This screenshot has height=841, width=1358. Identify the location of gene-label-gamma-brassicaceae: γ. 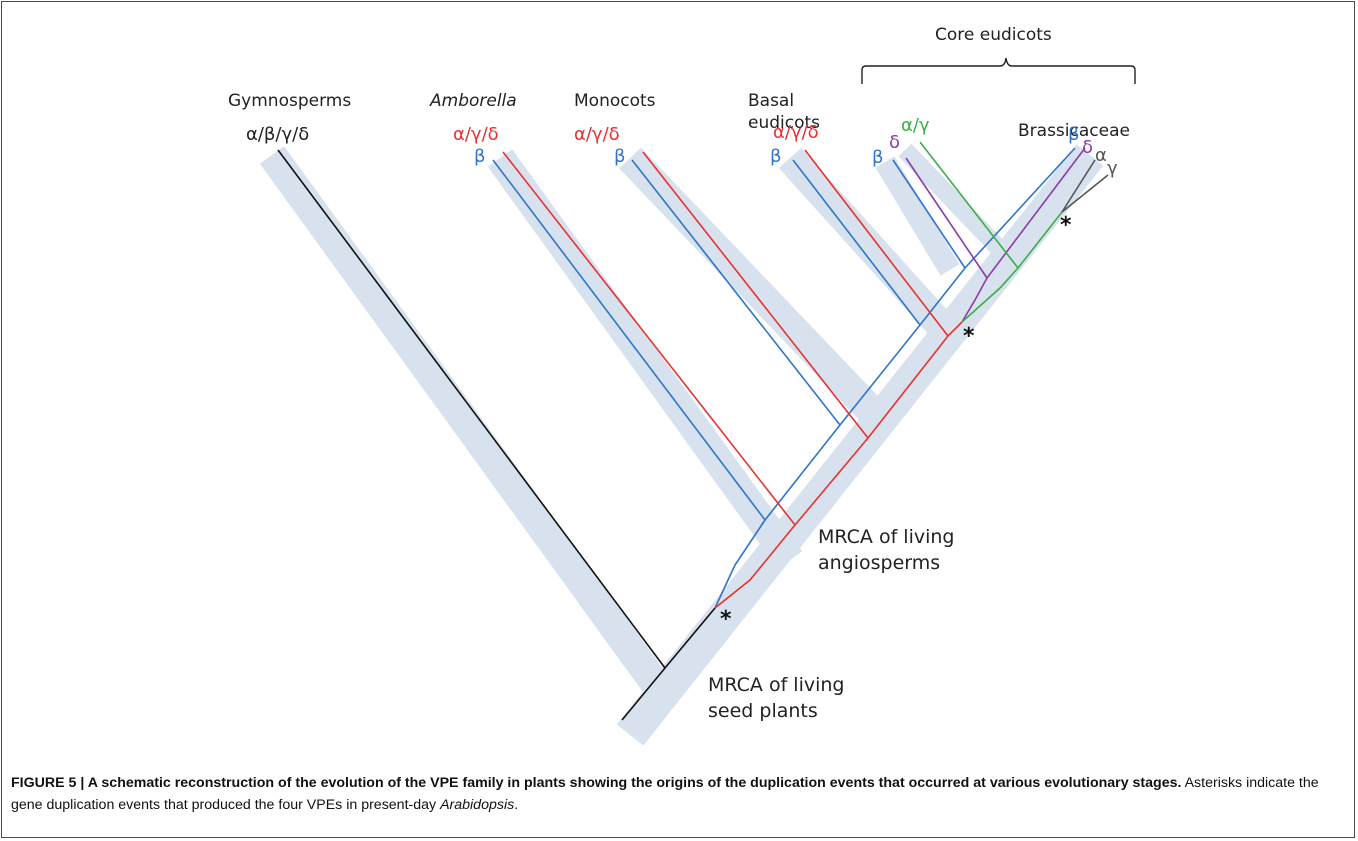
(1112, 168).